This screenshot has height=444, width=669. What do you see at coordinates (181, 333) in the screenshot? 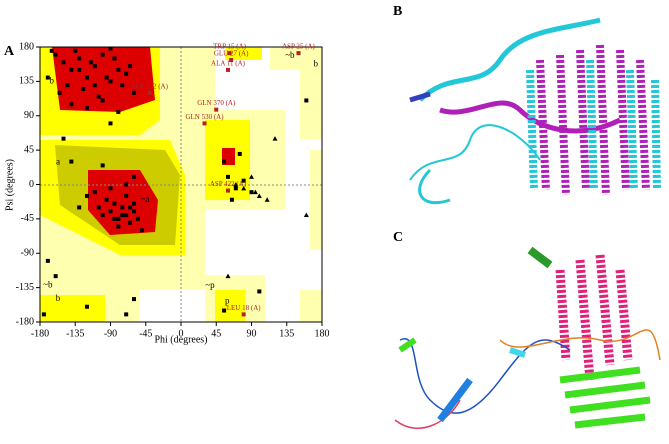
I see `x-tick-label: 0` at bounding box center [181, 333].